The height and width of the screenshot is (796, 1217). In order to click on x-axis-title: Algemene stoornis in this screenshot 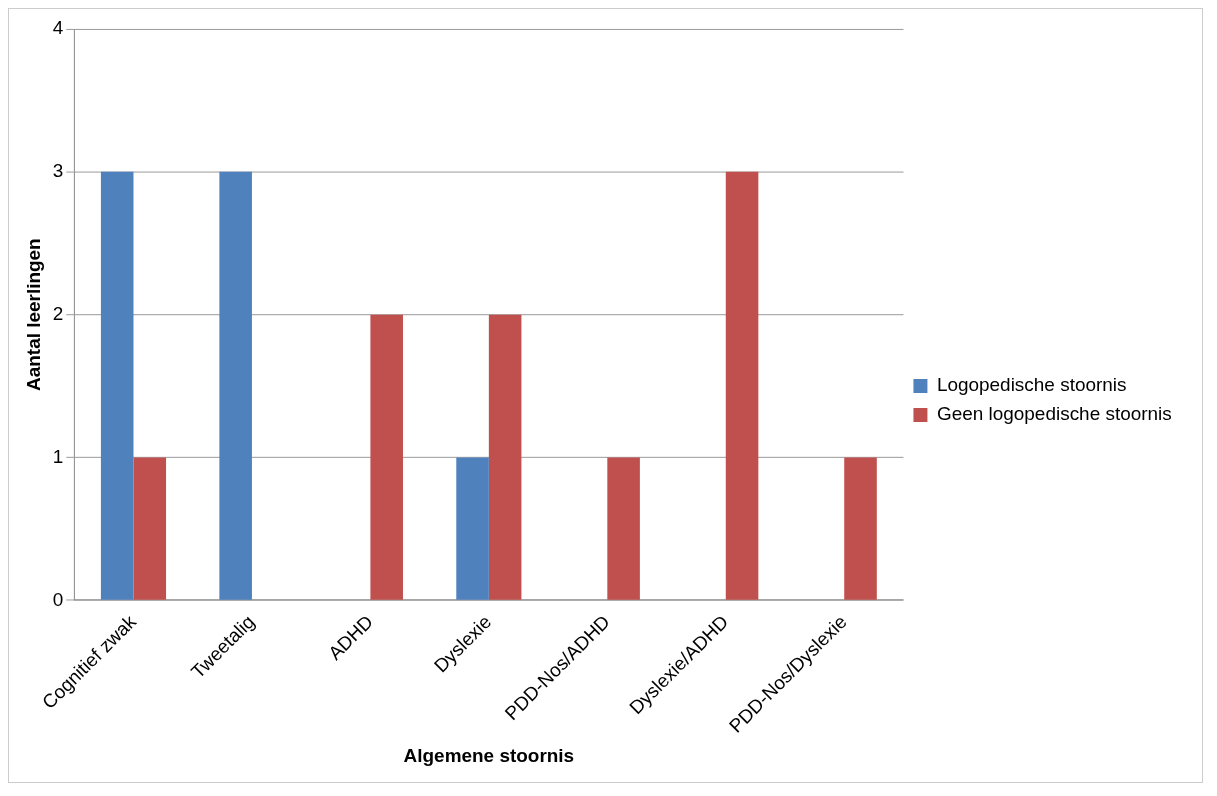, I will do `click(489, 755)`.